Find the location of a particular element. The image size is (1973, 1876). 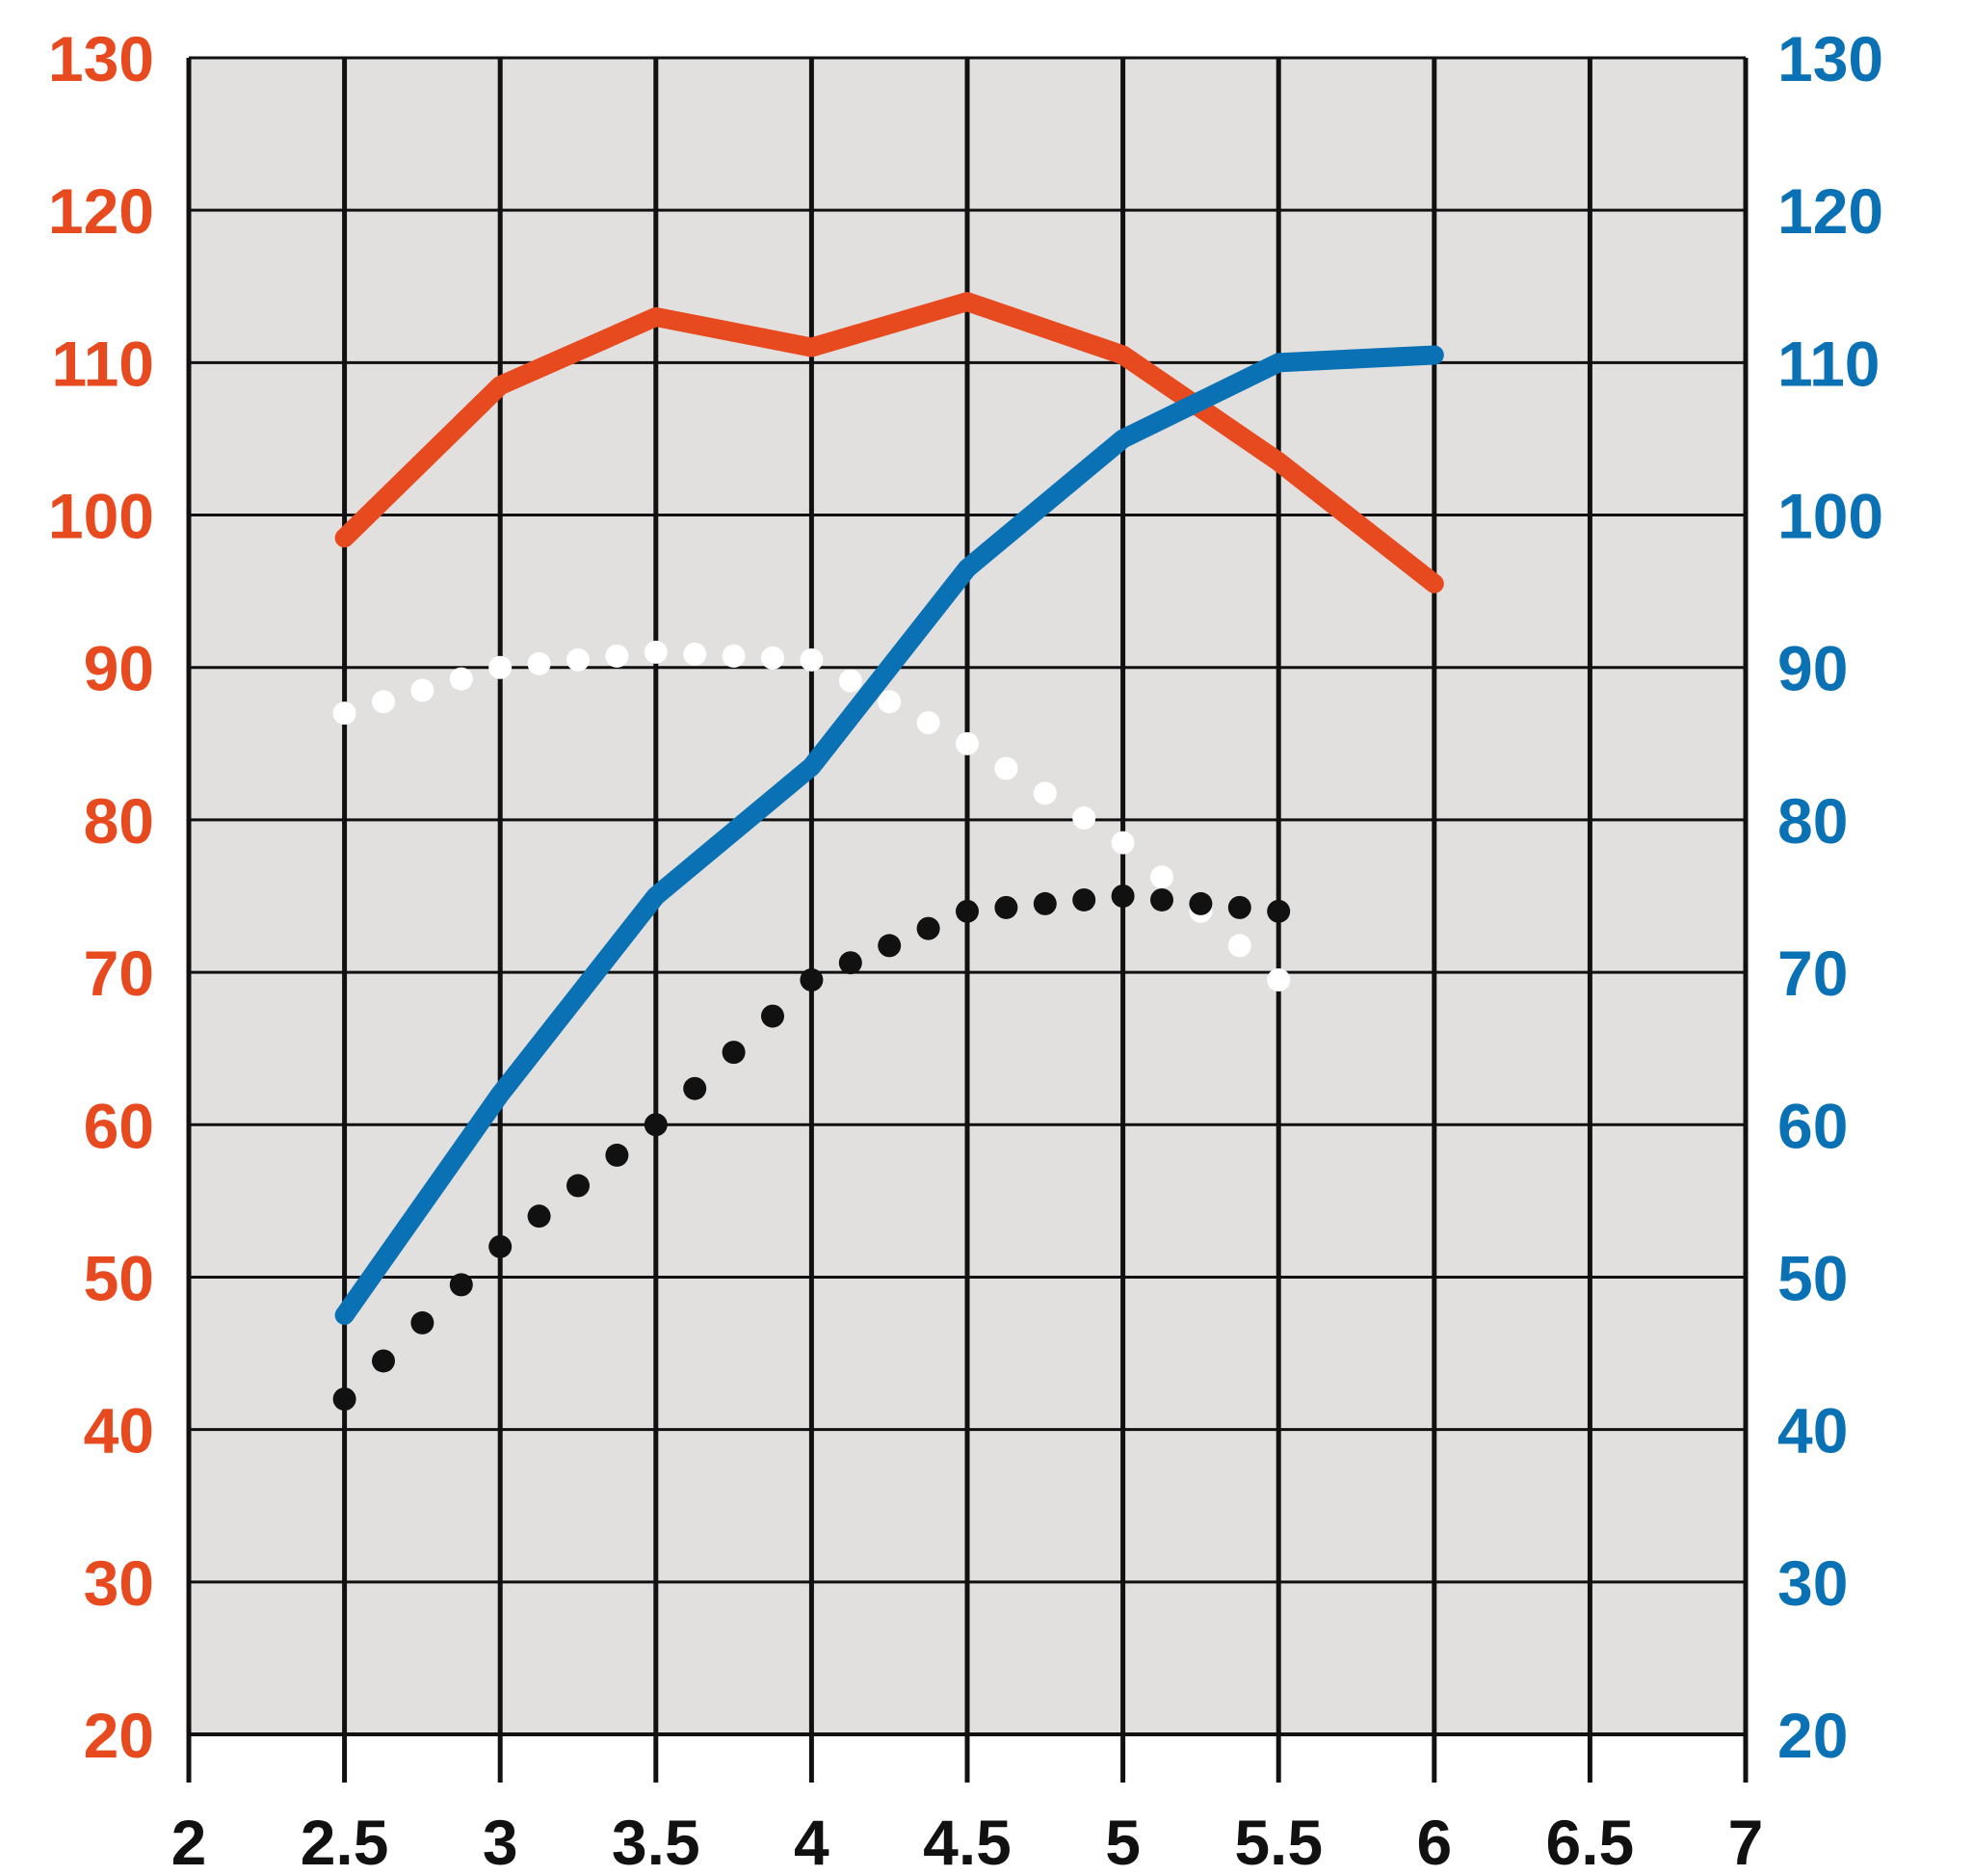

y-tick-label-right: 40 is located at coordinates (1812, 1430).